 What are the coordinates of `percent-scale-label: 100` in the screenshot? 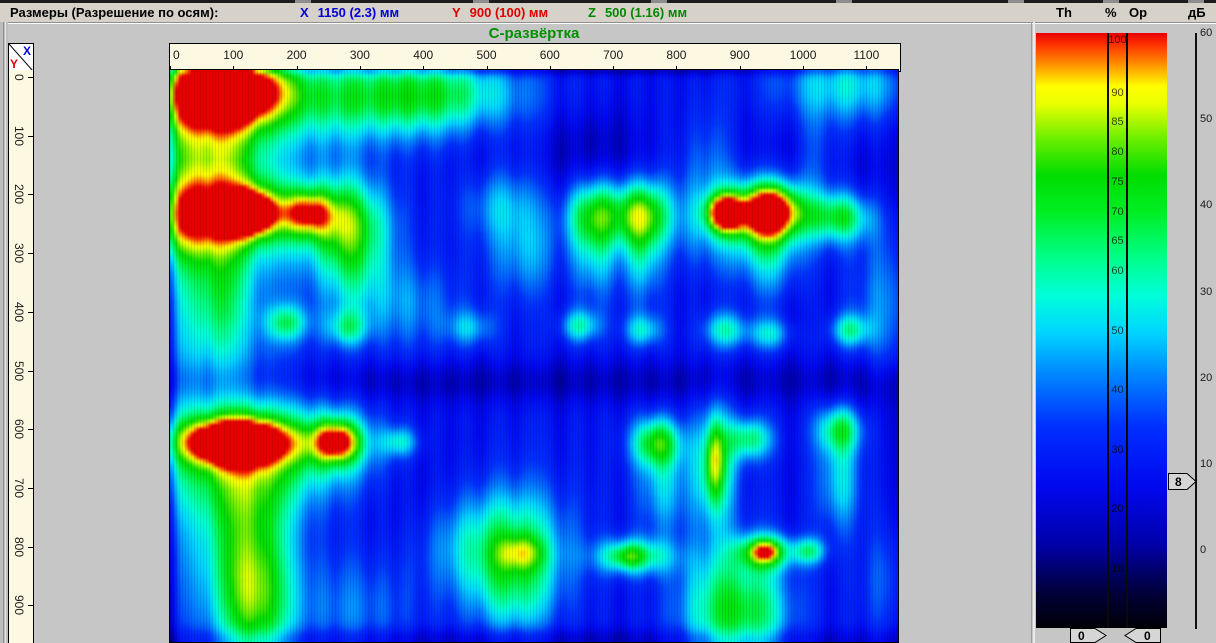 It's located at (1117, 40).